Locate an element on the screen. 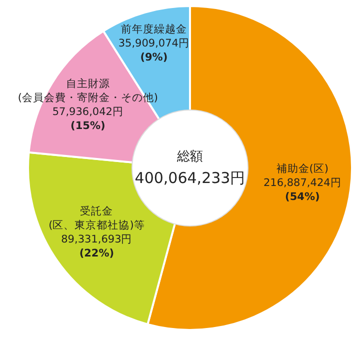  slice-label: 受託金 (区、東京都社協)等 is located at coordinates (96, 218).